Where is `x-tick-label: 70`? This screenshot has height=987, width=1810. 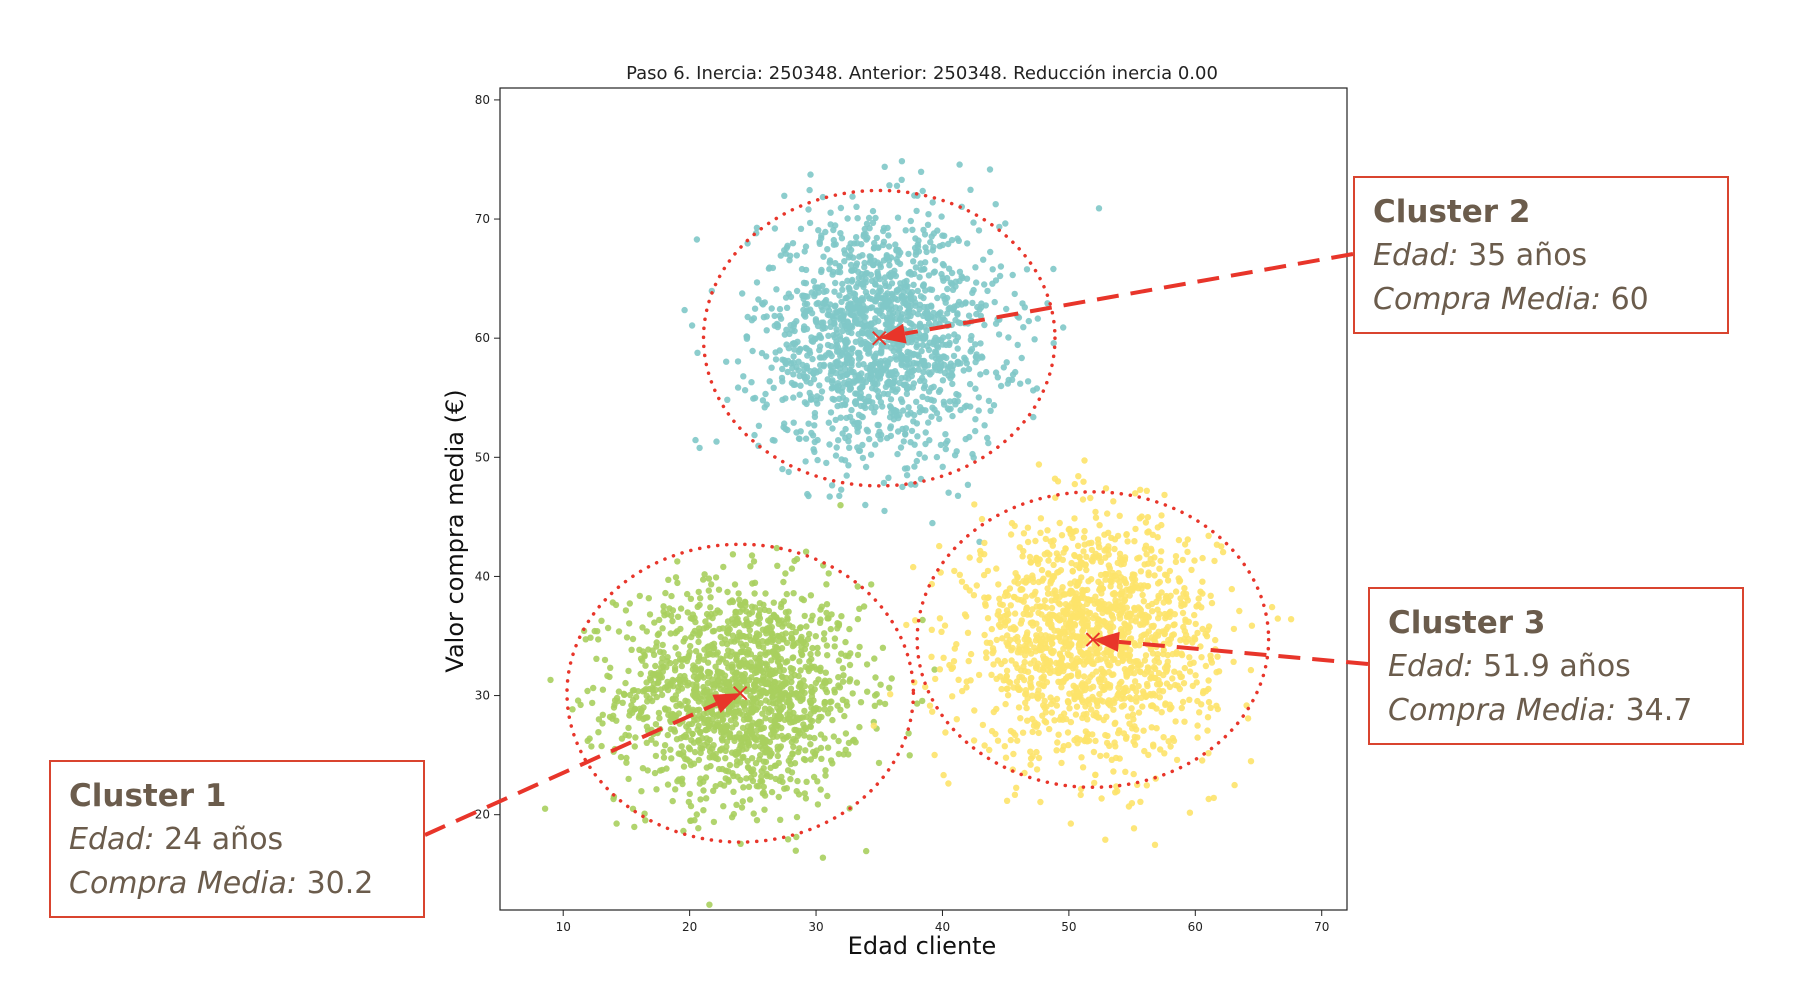
x-tick-label: 70 is located at coordinates (1321, 927).